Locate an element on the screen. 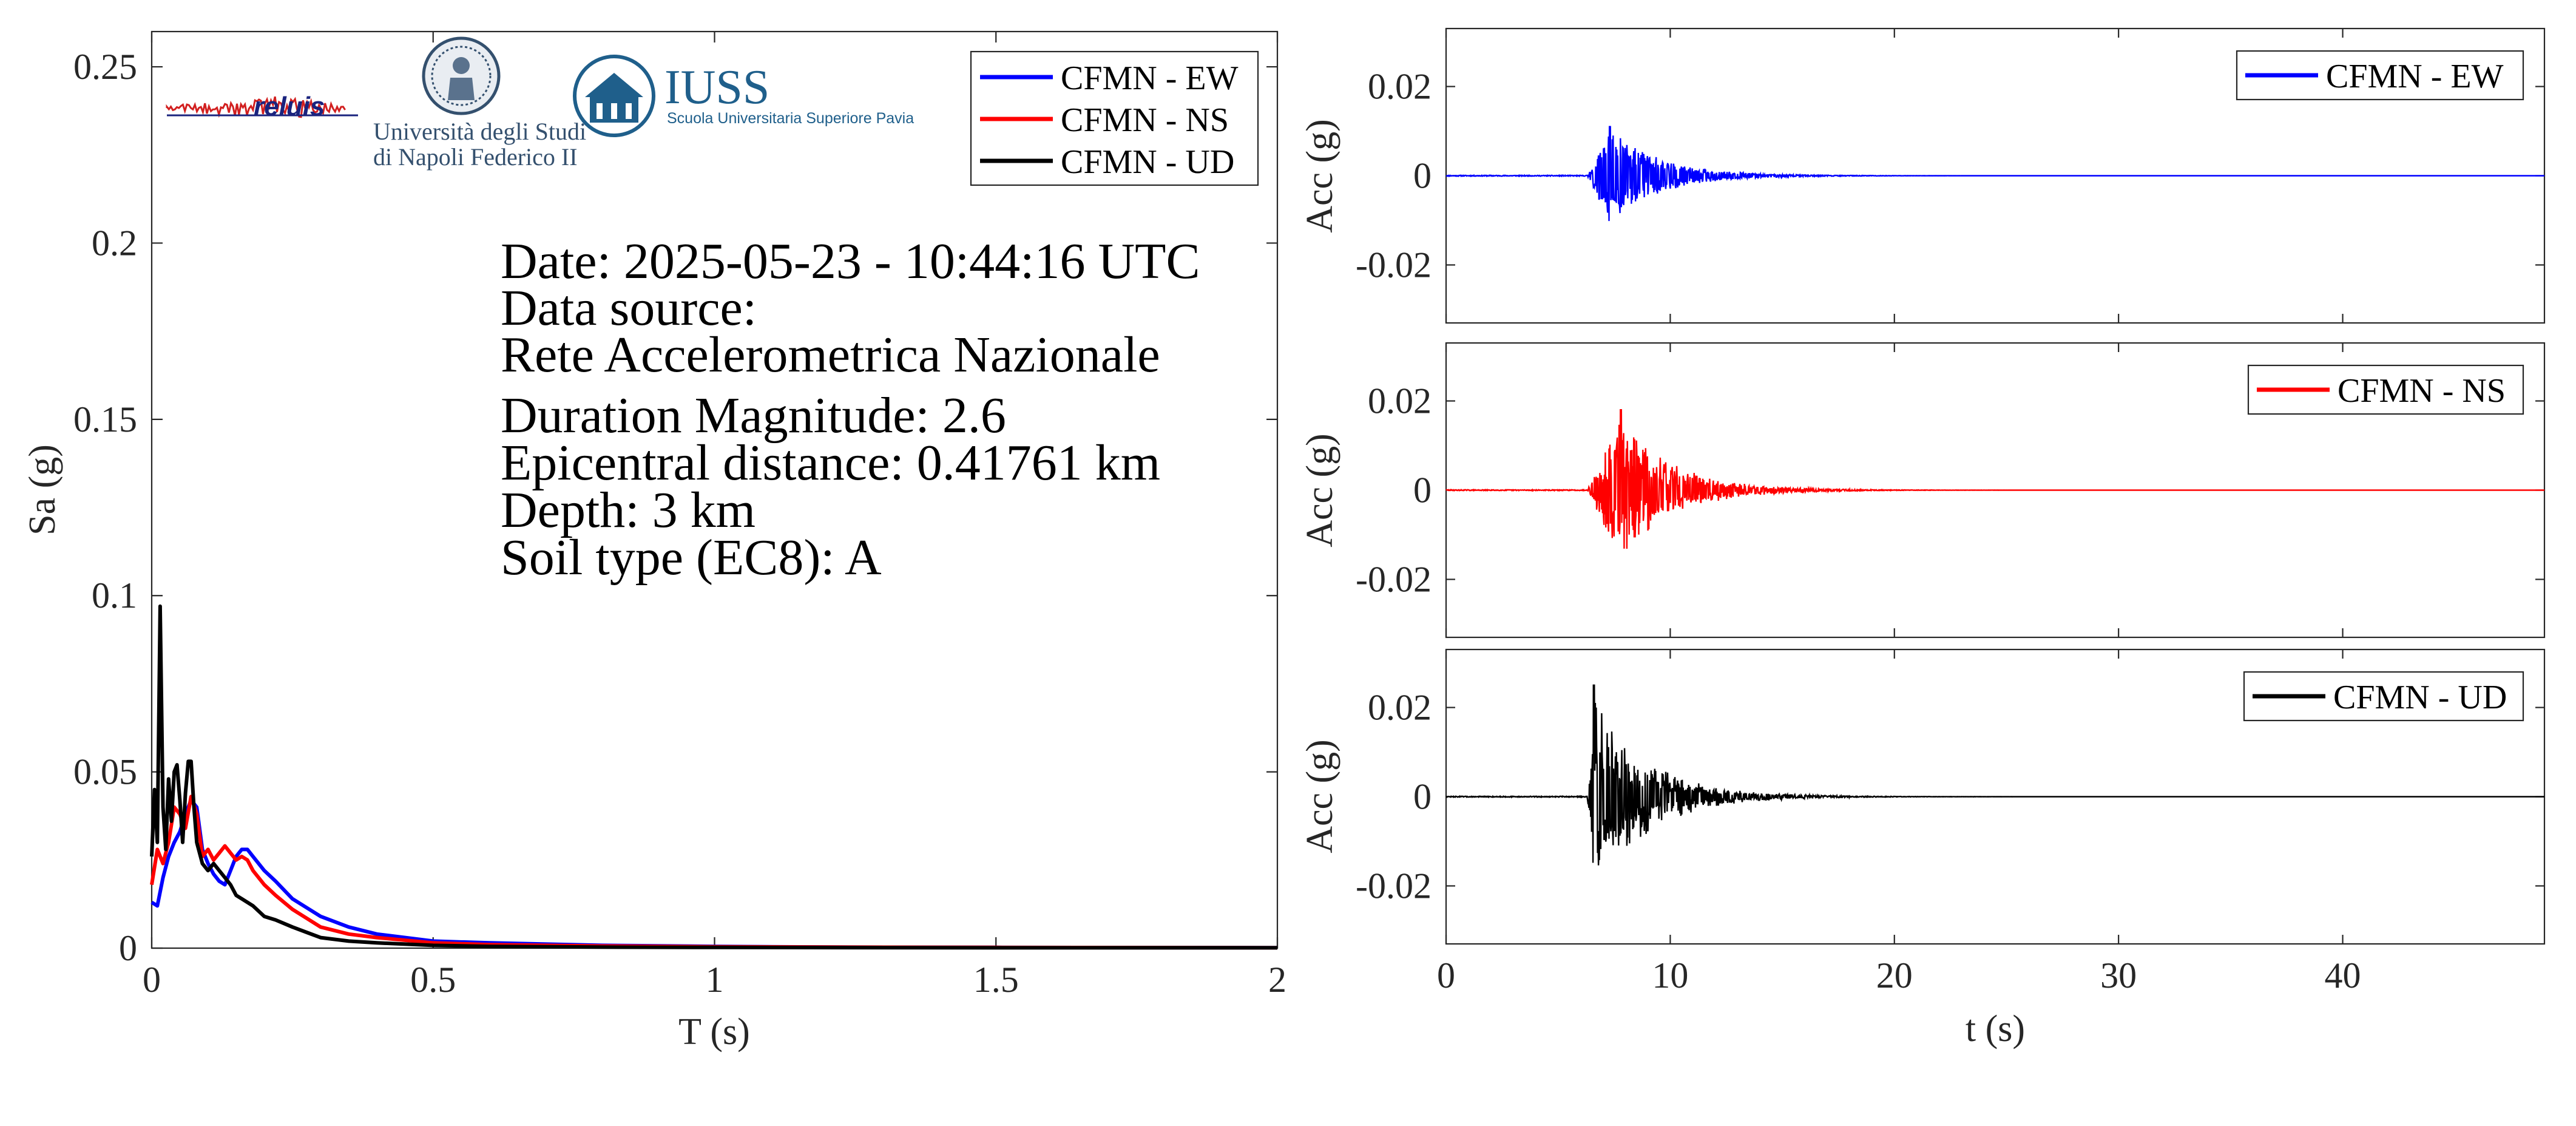  reluis-wave-icon is located at coordinates (256, 107).